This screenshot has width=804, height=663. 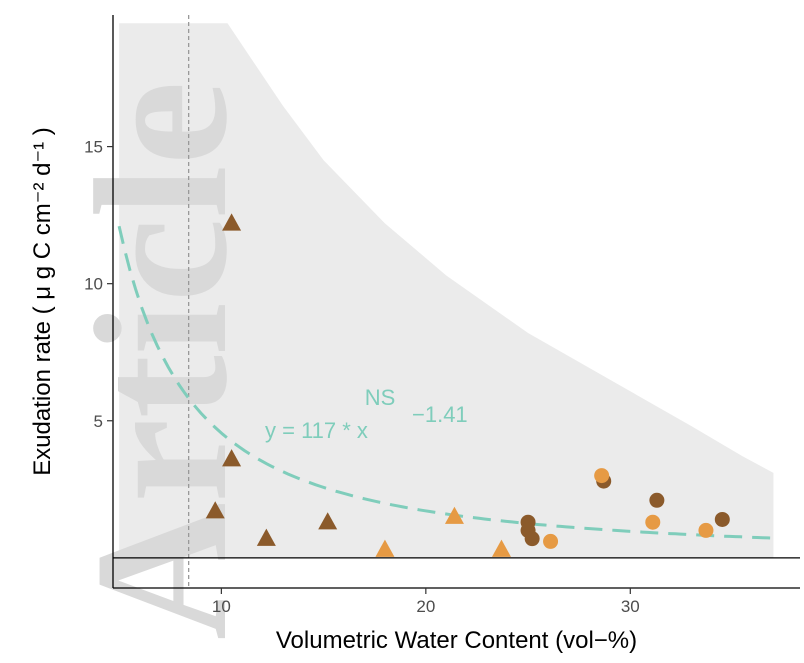 I want to click on x-tick-label: 30, so click(x=630, y=606).